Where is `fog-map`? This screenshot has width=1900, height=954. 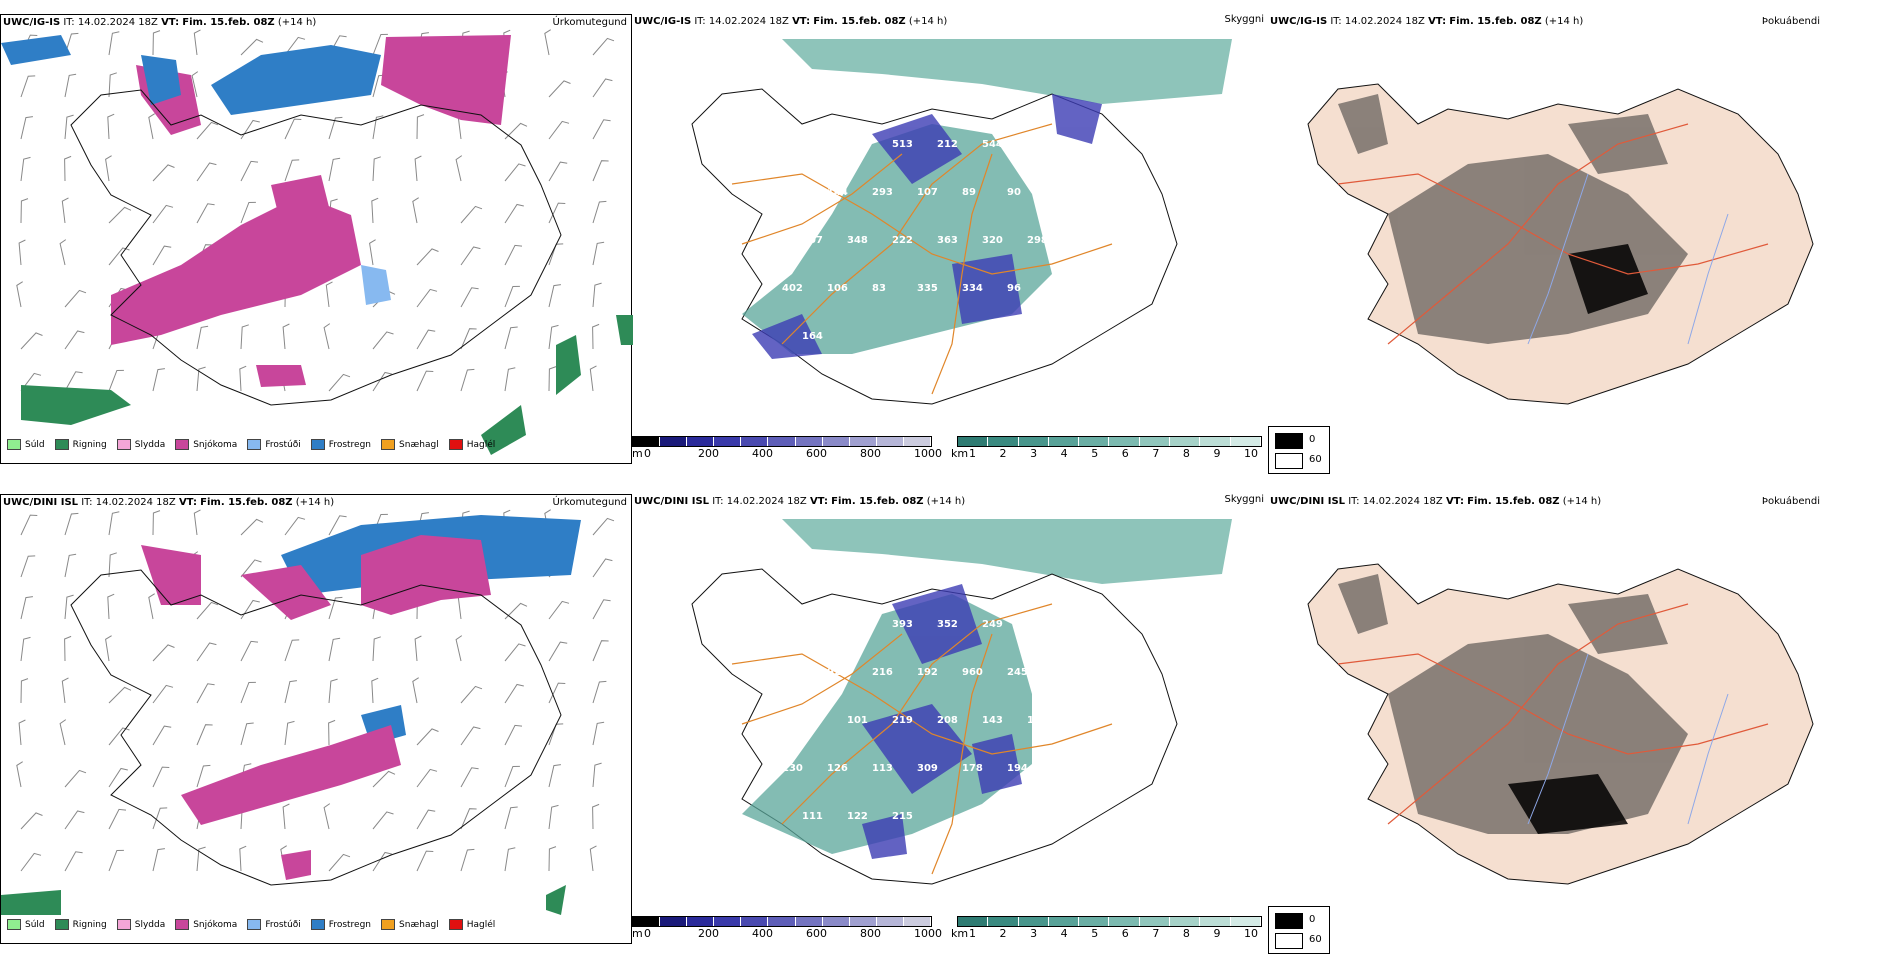 fog-map is located at coordinates (1560, 724).